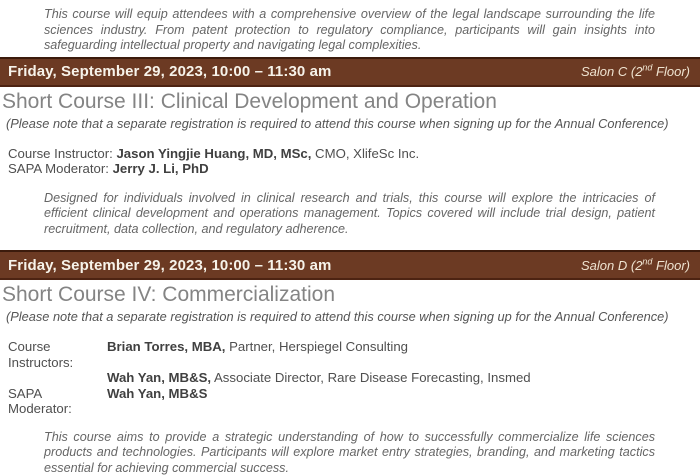  What do you see at coordinates (157, 393) in the screenshot?
I see `person-name: Wah Yan, MB&S` at bounding box center [157, 393].